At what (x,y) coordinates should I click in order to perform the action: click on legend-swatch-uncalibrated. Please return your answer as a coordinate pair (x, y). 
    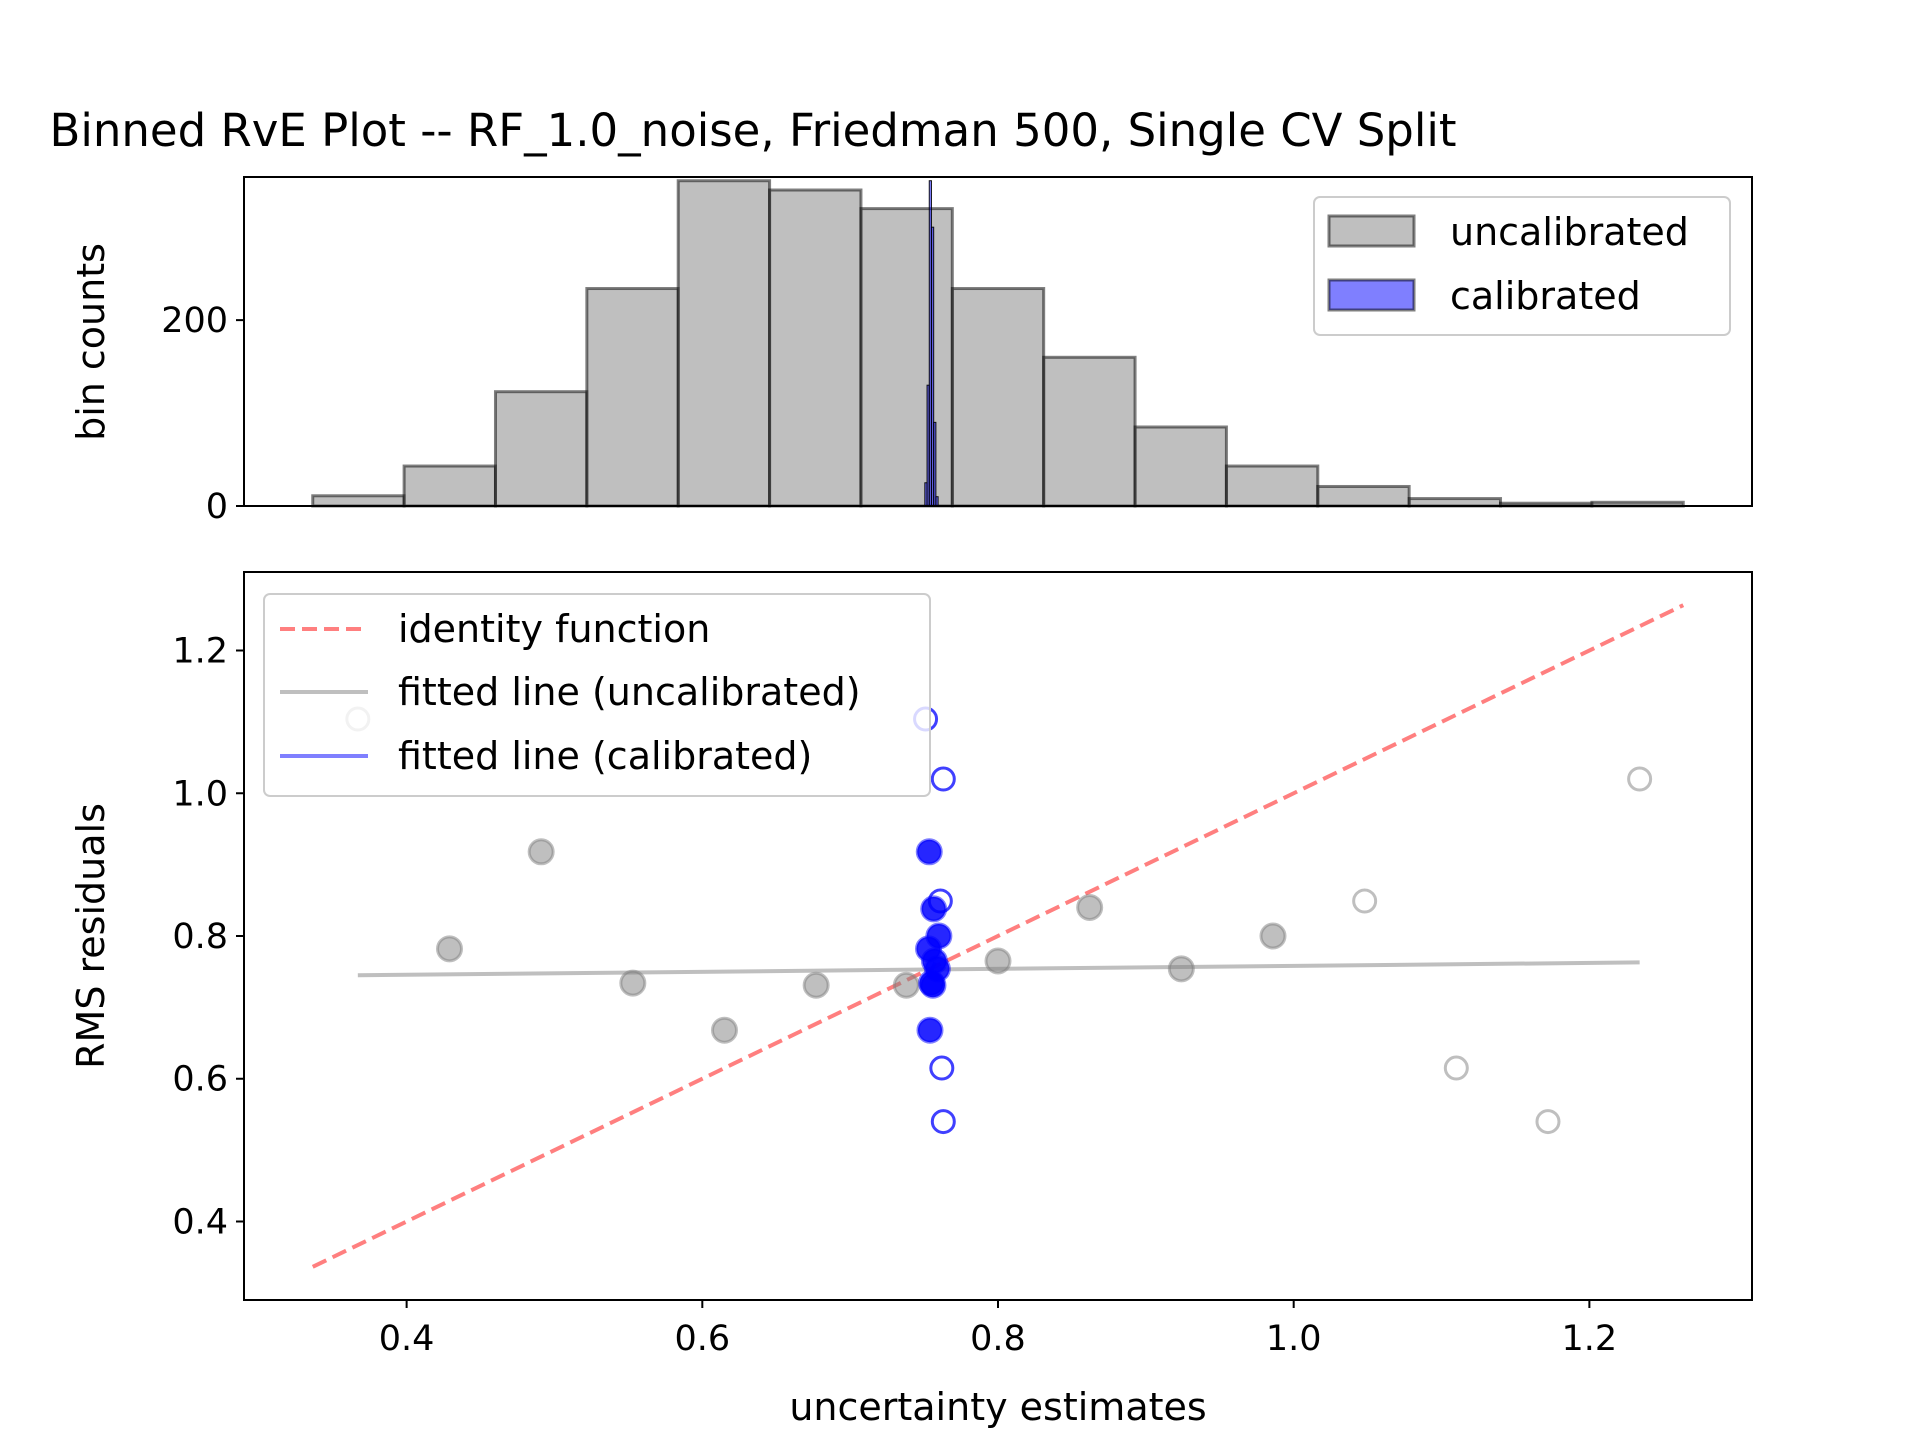
    Looking at the image, I should click on (1371, 231).